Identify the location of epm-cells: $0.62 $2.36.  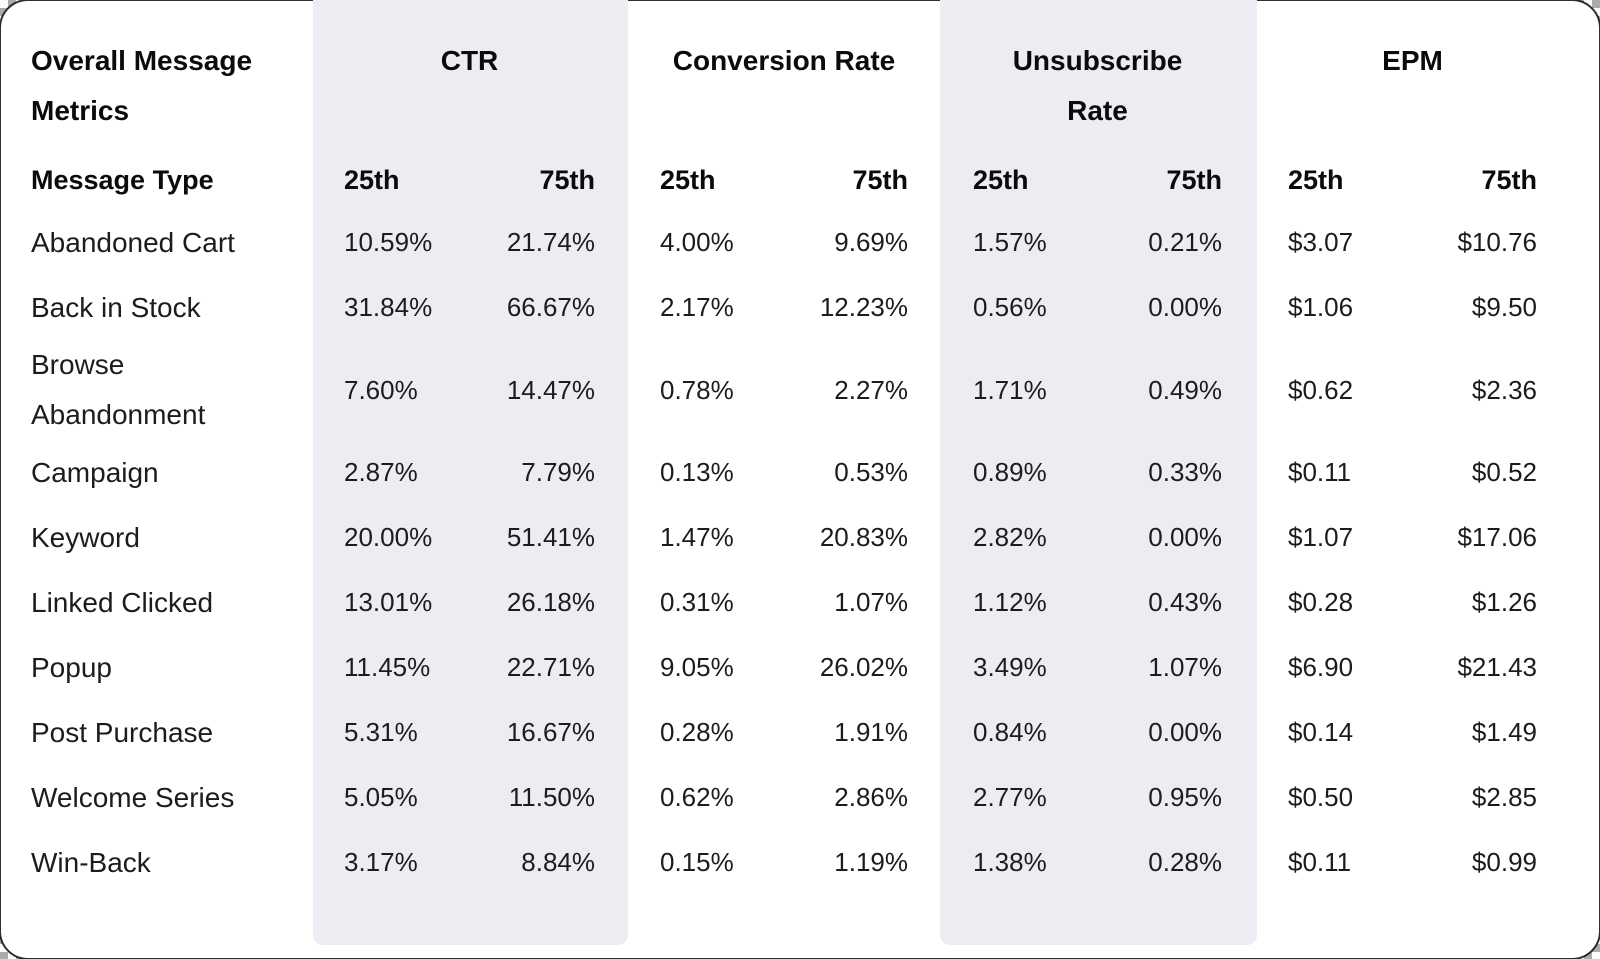
(1428, 390).